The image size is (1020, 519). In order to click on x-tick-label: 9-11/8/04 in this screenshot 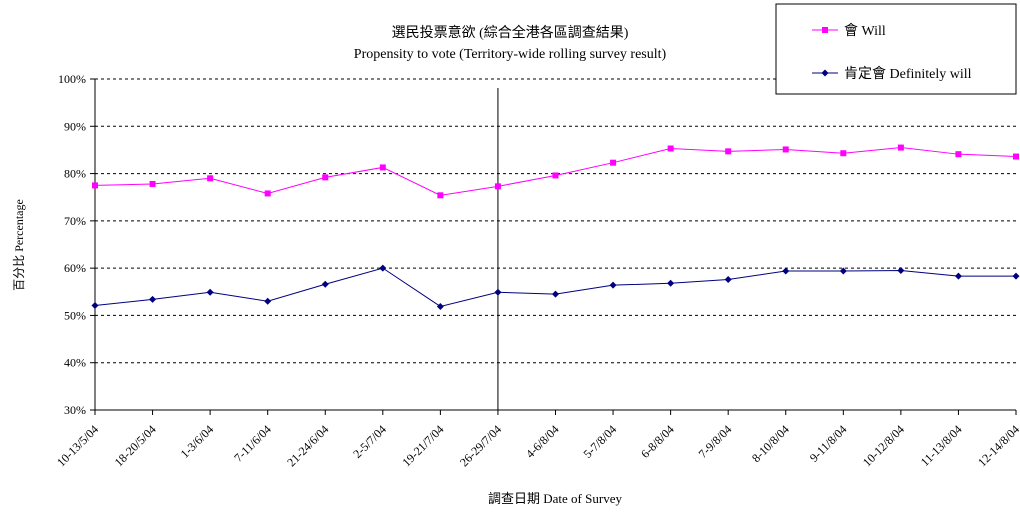, I will do `click(828, 443)`.